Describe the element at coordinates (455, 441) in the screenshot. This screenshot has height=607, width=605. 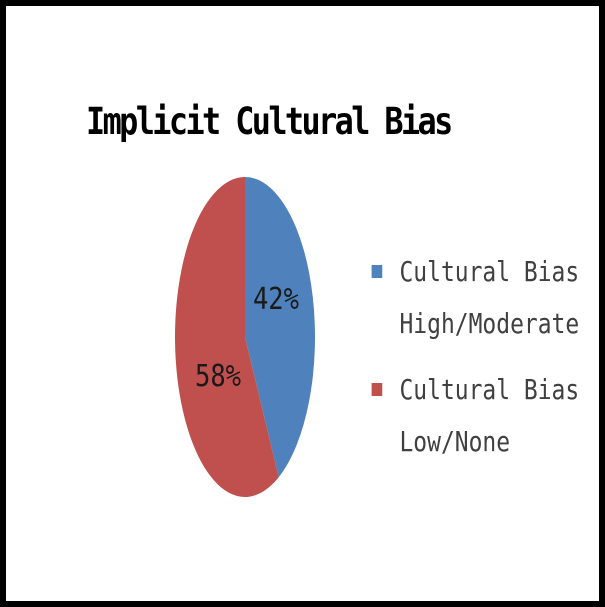
I see `legend-label-line-2: Low/None` at that location.